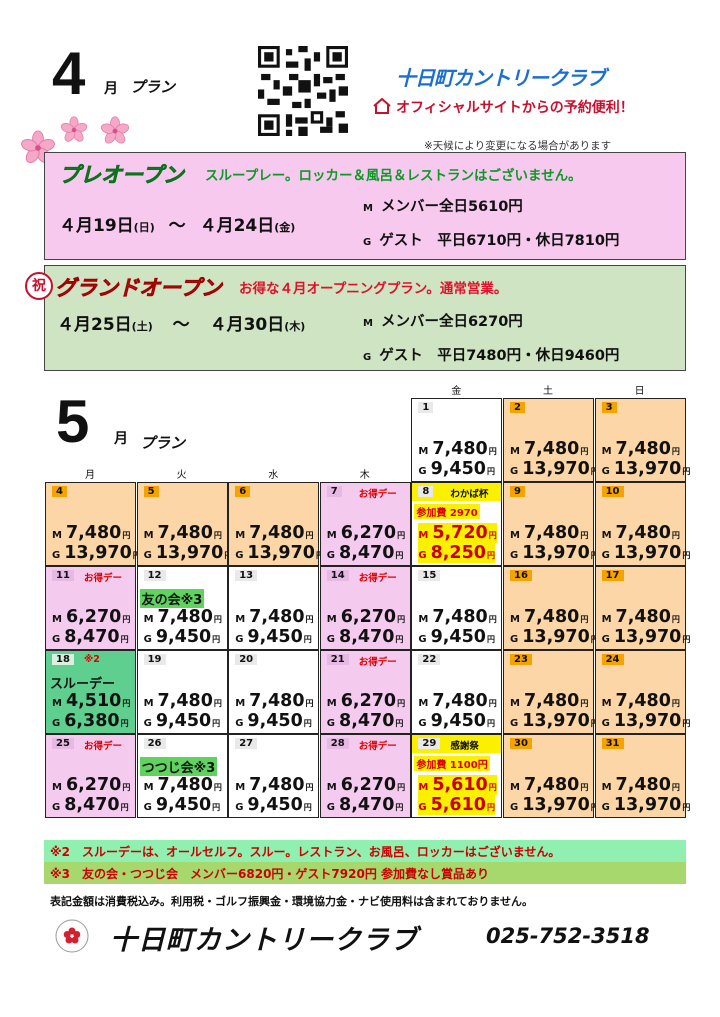 This screenshot has width=720, height=1017. What do you see at coordinates (382, 106) in the screenshot?
I see `home-icon` at bounding box center [382, 106].